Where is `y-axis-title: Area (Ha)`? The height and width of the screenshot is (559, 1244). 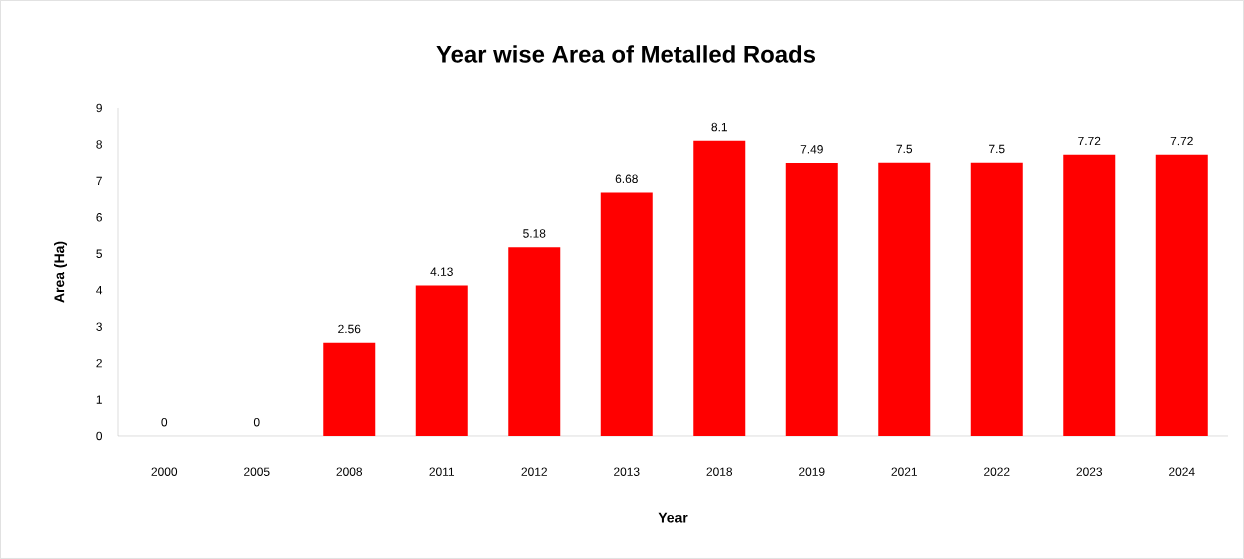
y-axis-title: Area (Ha) is located at coordinates (60, 272).